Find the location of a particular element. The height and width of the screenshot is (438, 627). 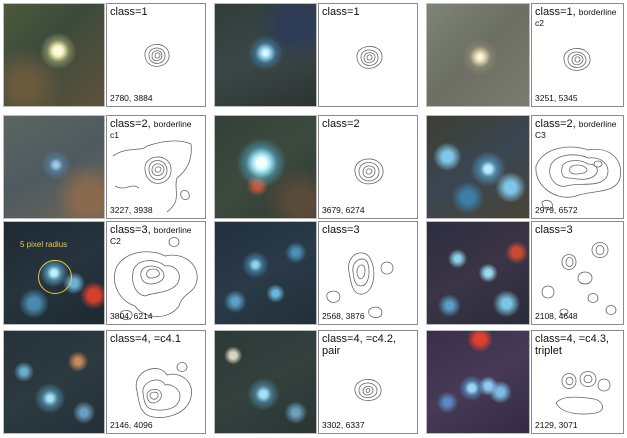

coordinates: 3804, 6214 is located at coordinates (131, 316).